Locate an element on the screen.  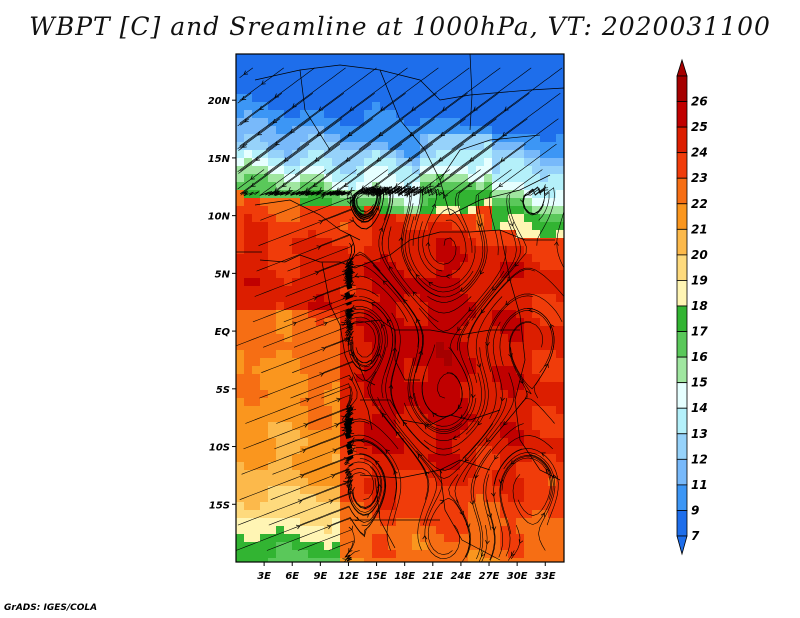
lat-tick-label: EQ is located at coordinates (223, 332).